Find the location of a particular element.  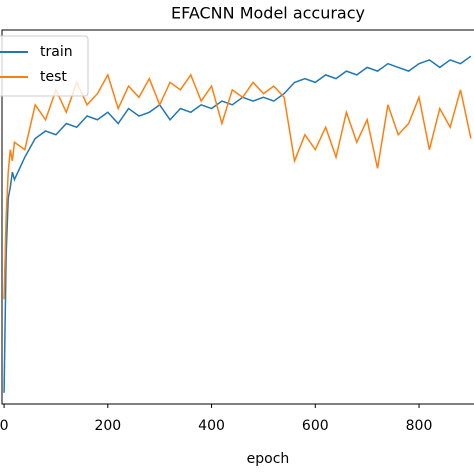

x-axis-label: epoch is located at coordinates (268, 459).